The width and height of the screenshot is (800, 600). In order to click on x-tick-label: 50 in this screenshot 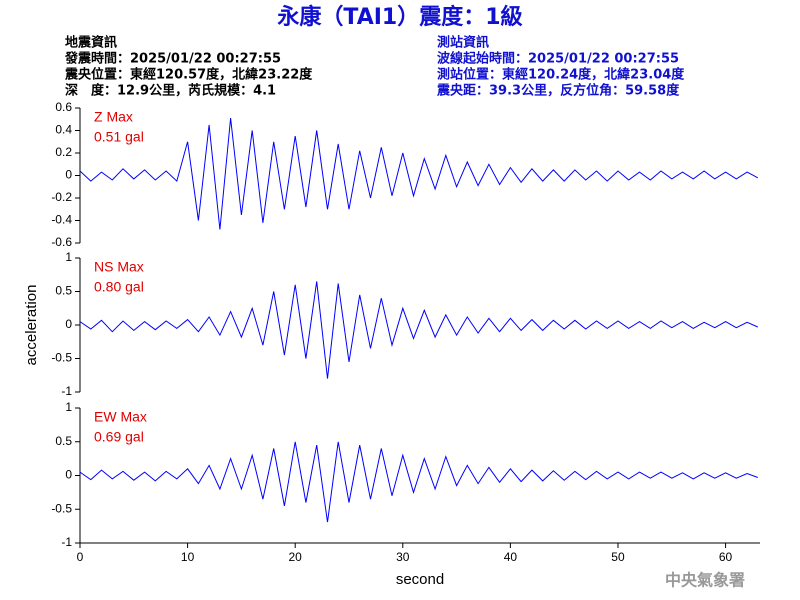, I will do `click(618, 557)`.